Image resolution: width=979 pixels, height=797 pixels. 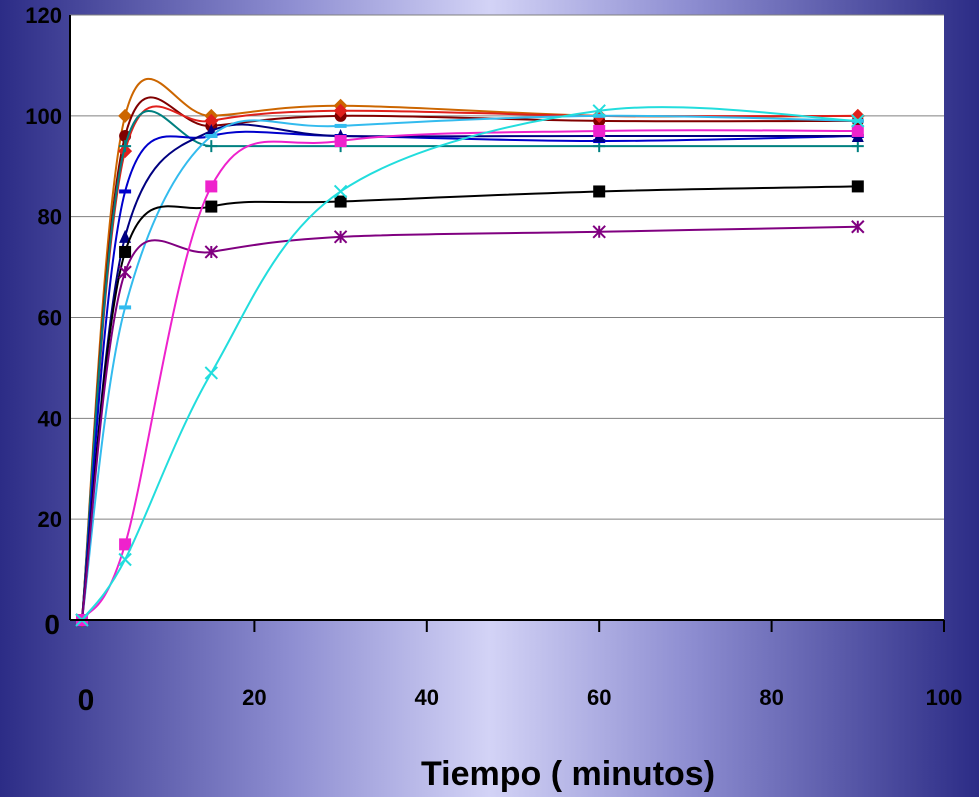 What do you see at coordinates (50, 519) in the screenshot?
I see `y-tick-label-20: 20` at bounding box center [50, 519].